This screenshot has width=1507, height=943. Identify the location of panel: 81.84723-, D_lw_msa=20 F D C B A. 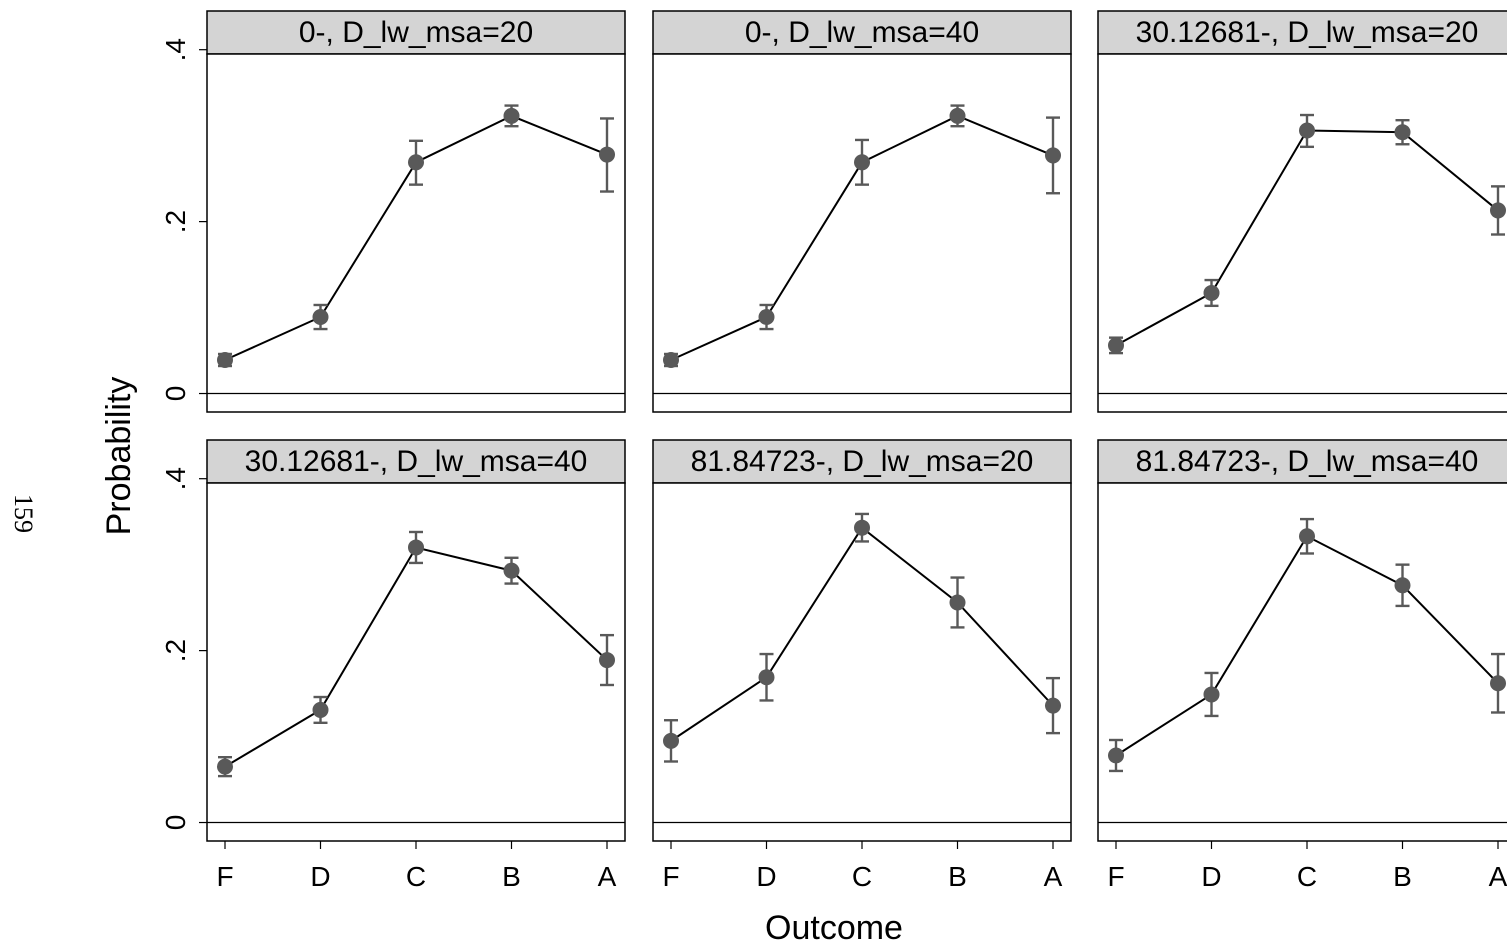
(862, 665).